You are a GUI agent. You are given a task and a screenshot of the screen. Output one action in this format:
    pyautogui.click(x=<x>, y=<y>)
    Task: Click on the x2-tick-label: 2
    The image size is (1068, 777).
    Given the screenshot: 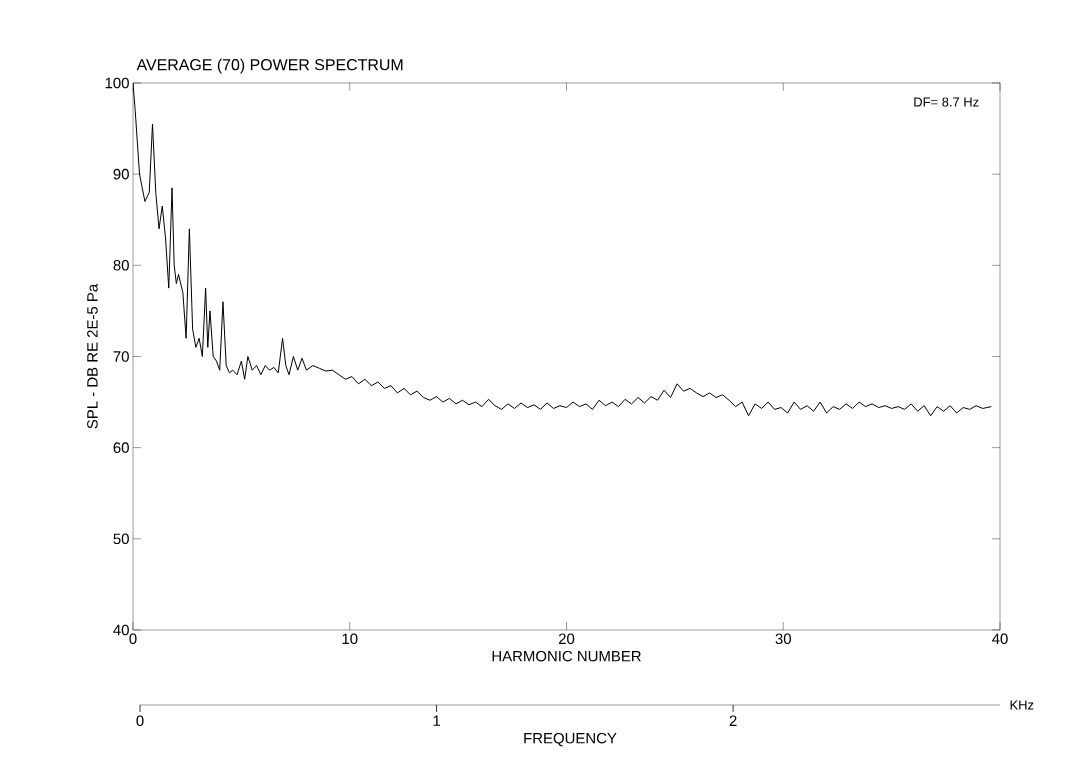 What is the action you would take?
    pyautogui.click(x=733, y=720)
    